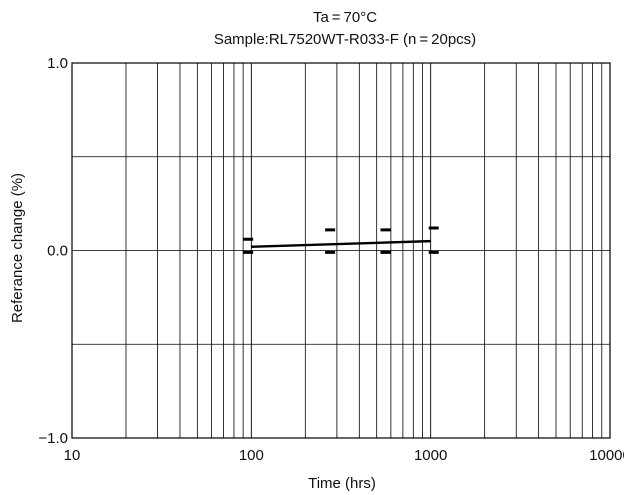  I want to click on x-tick-label: 1000, so click(430, 455).